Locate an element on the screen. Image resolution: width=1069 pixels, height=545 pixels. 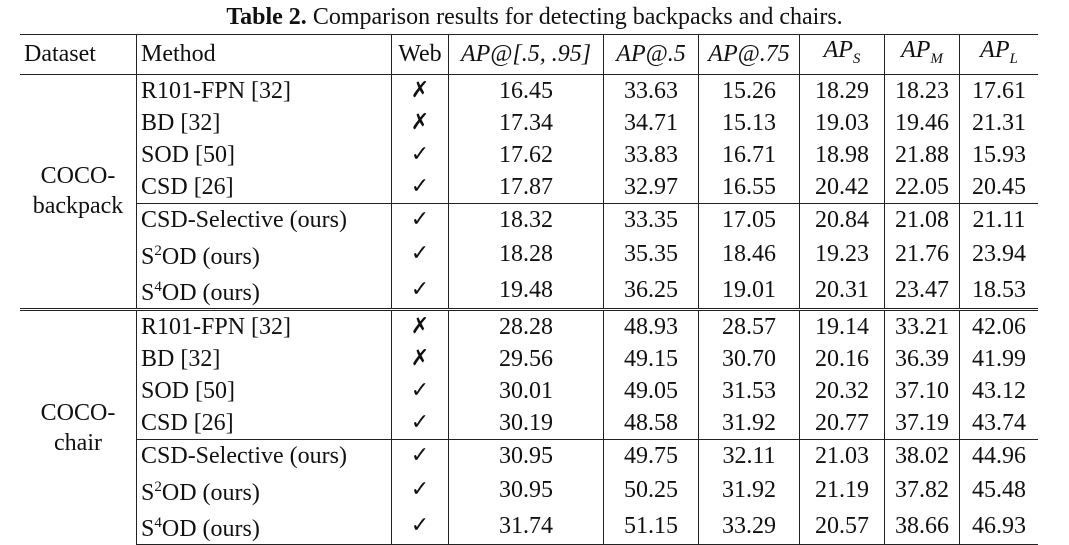
value-ap75: 19.01 is located at coordinates (749, 290).